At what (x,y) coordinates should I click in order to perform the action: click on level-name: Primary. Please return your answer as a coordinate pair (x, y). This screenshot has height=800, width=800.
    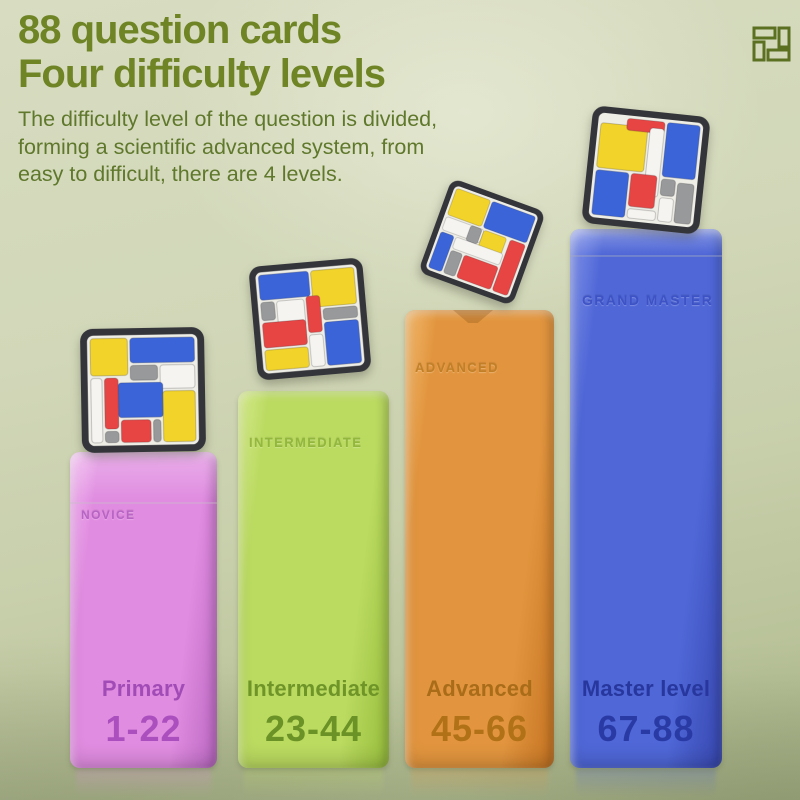
    Looking at the image, I should click on (143, 688).